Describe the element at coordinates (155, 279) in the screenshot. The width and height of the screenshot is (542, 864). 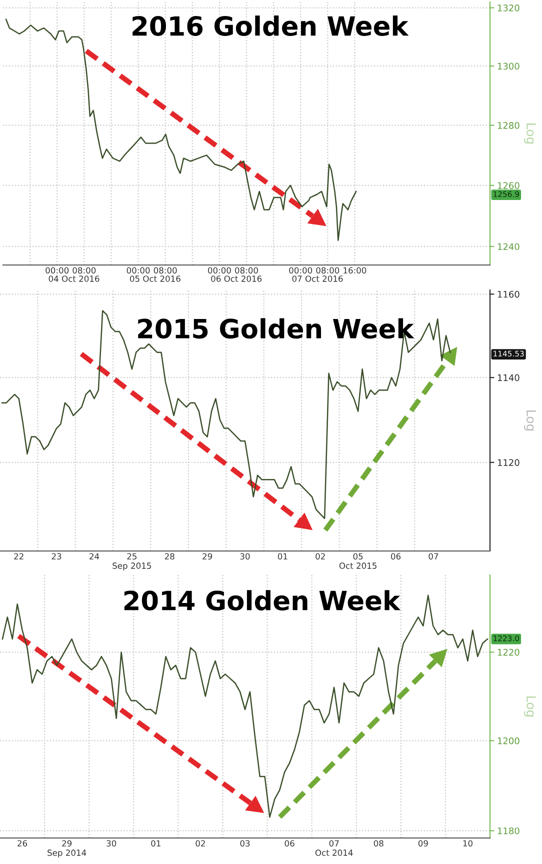
I see `x2-tick-label: 05 Oct 2016` at that location.